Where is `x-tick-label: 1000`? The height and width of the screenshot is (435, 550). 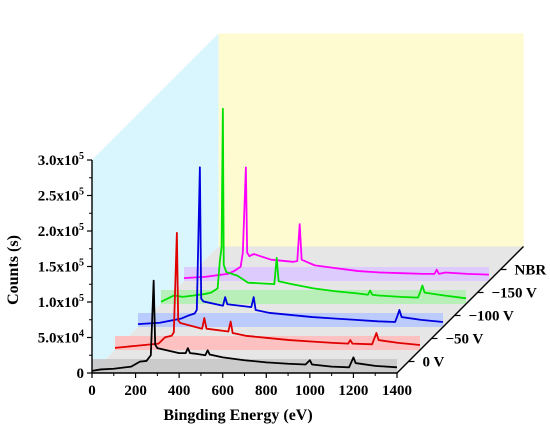 x-tick-label: 1000 is located at coordinates (310, 391).